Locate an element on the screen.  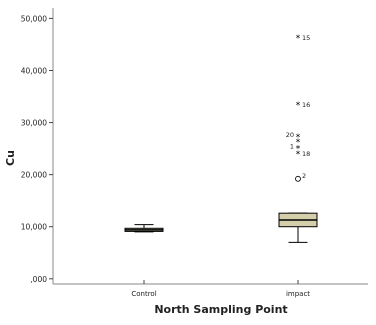
y-tick-label: 40,000 is located at coordinates (34, 70).